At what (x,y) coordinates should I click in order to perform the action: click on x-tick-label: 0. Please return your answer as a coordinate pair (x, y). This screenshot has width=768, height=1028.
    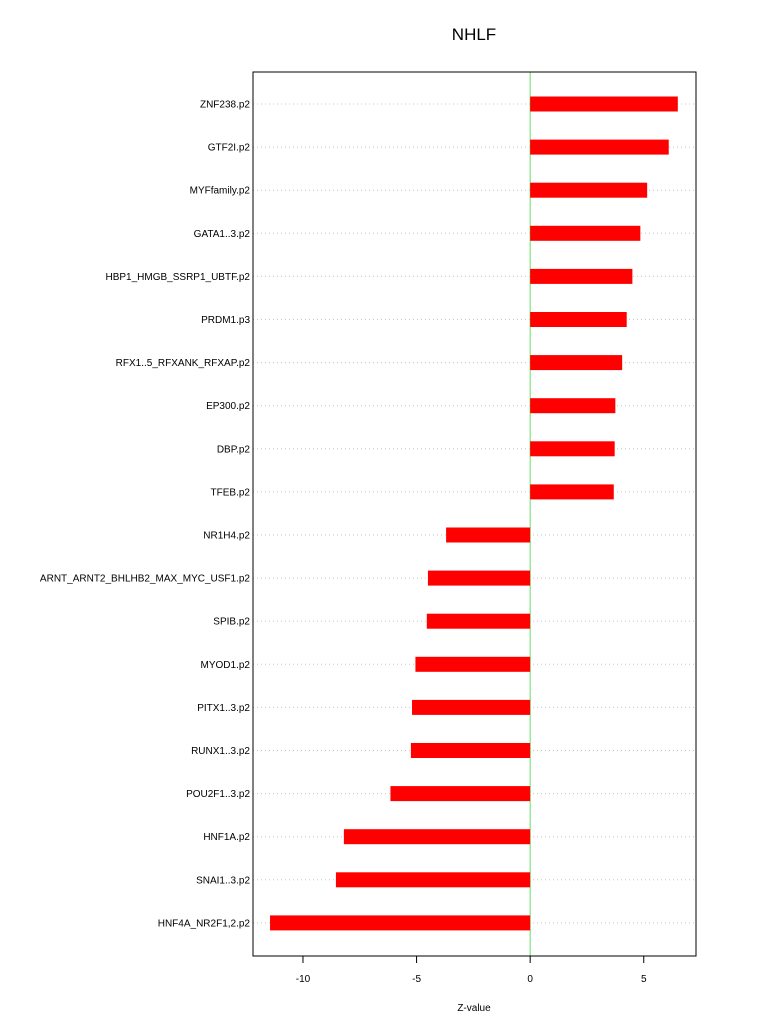
    Looking at the image, I should click on (530, 979).